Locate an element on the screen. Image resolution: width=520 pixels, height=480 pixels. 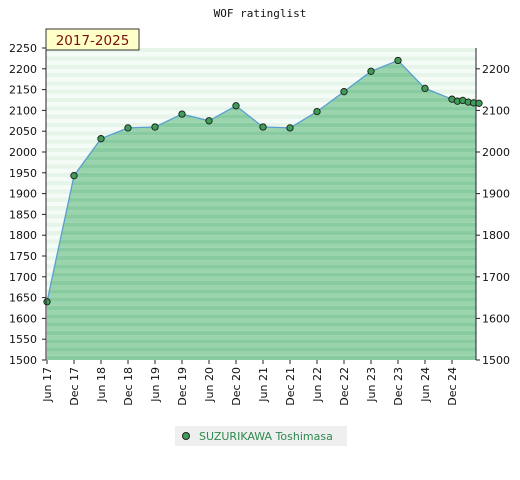
y-tick-label-left: 1600 is located at coordinates (23, 318).